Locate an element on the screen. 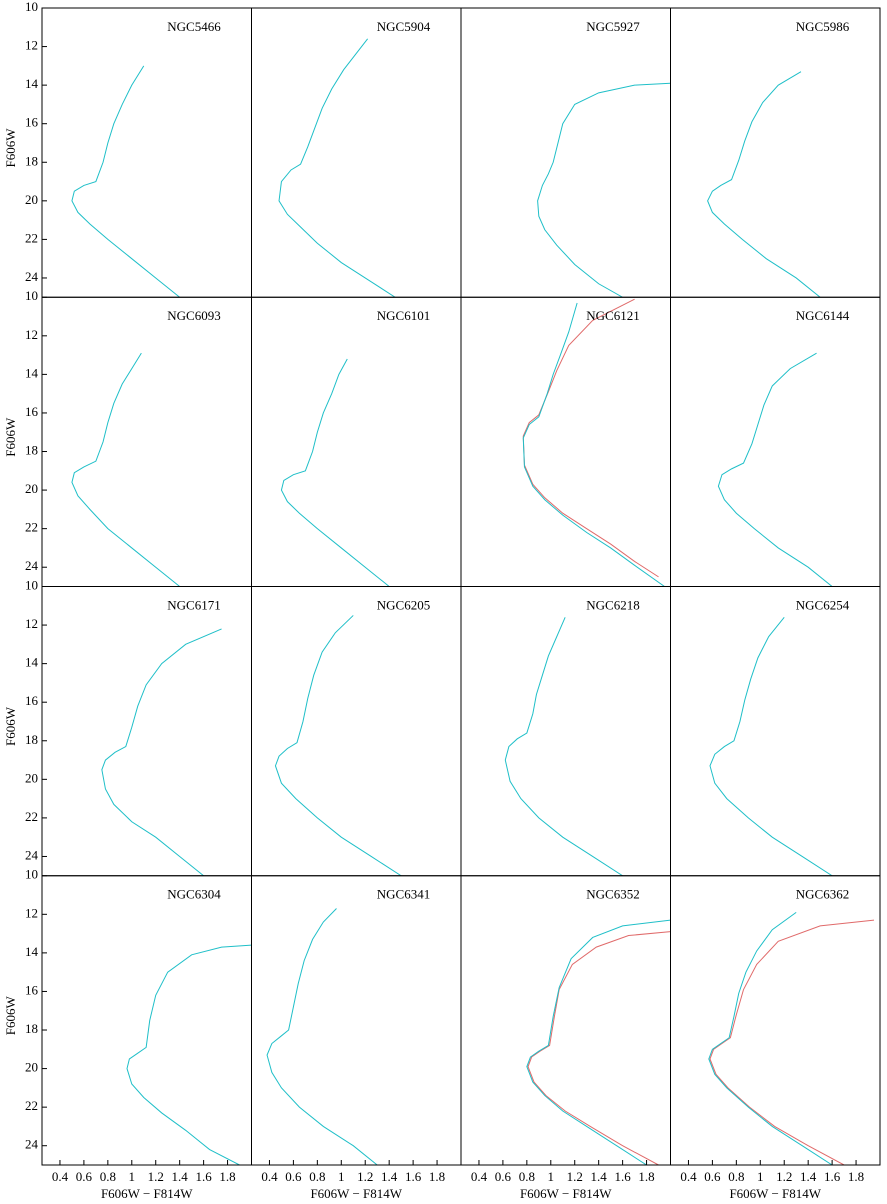 The height and width of the screenshot is (1204, 887). panel-title: NGC6101 is located at coordinates (403, 315).